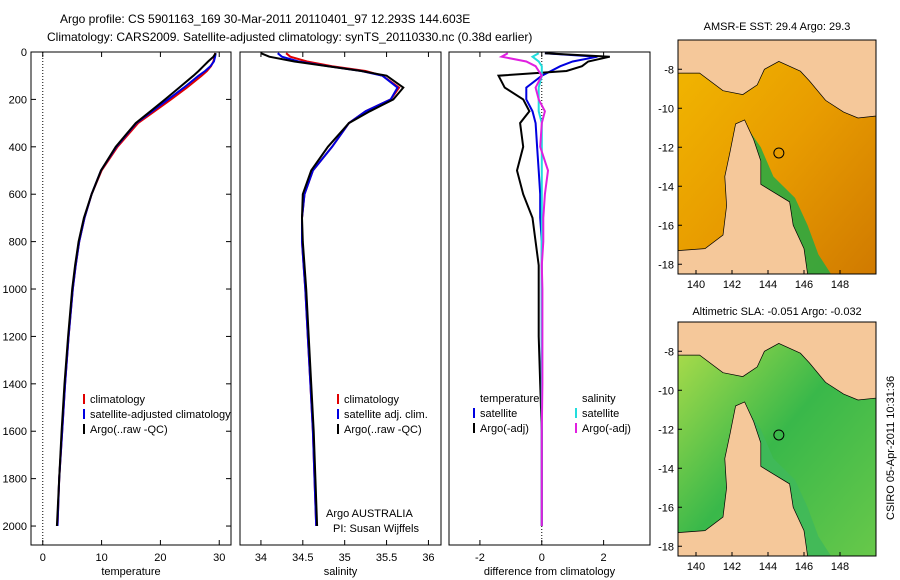 This screenshot has width=900, height=580. I want to click on amse-sst-map-title: AMSR-E SST: 29.4 Argo: 29.3, so click(777, 27).